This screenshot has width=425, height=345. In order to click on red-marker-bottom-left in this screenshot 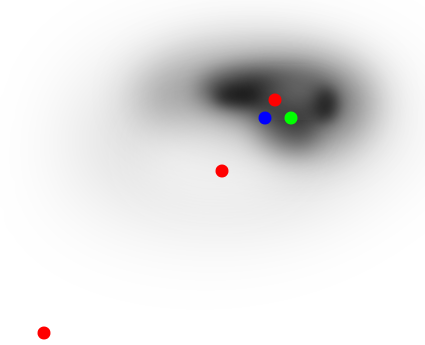, I will do `click(44, 333)`.